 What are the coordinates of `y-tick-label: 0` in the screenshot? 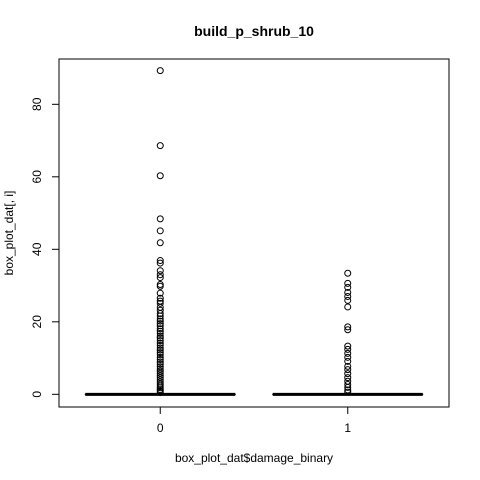 It's located at (37, 394).